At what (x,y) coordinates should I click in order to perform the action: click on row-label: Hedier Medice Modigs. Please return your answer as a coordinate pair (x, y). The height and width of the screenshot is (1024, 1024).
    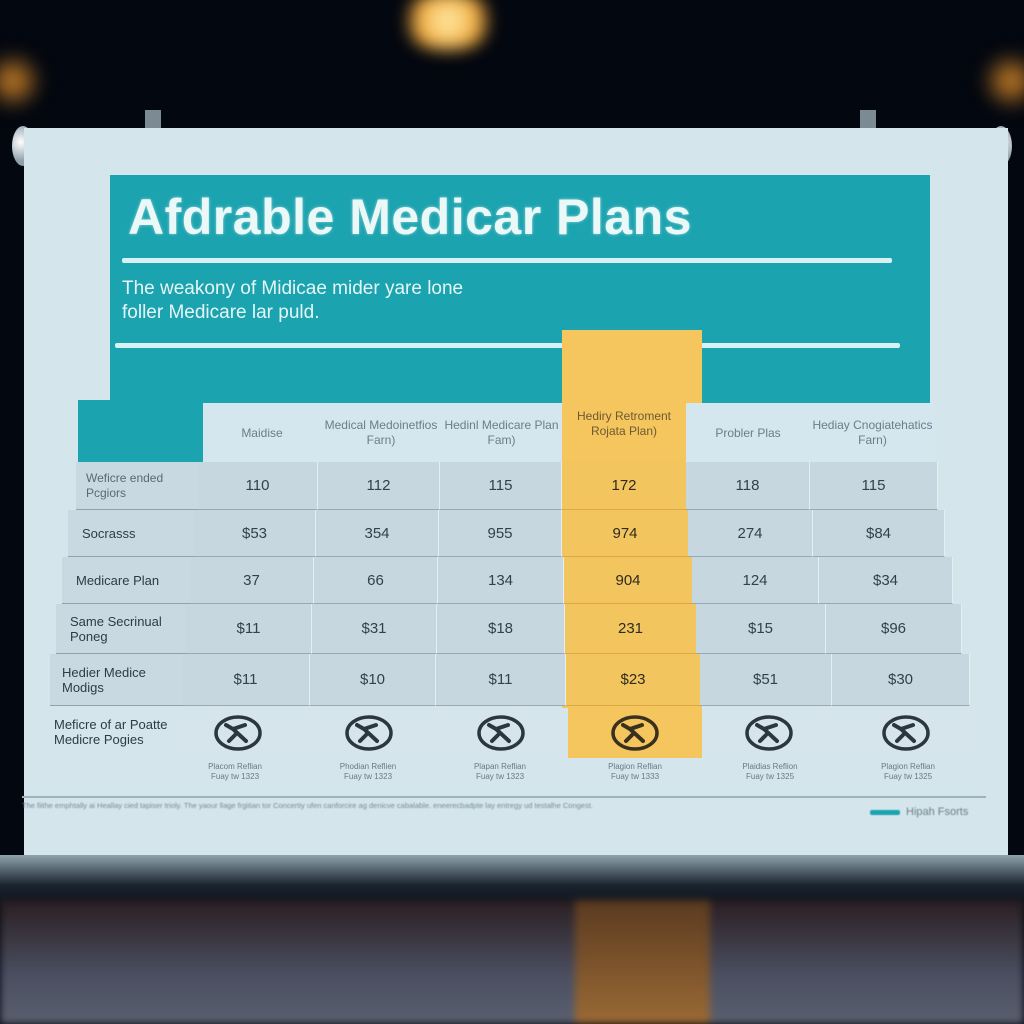
    Looking at the image, I should click on (116, 680).